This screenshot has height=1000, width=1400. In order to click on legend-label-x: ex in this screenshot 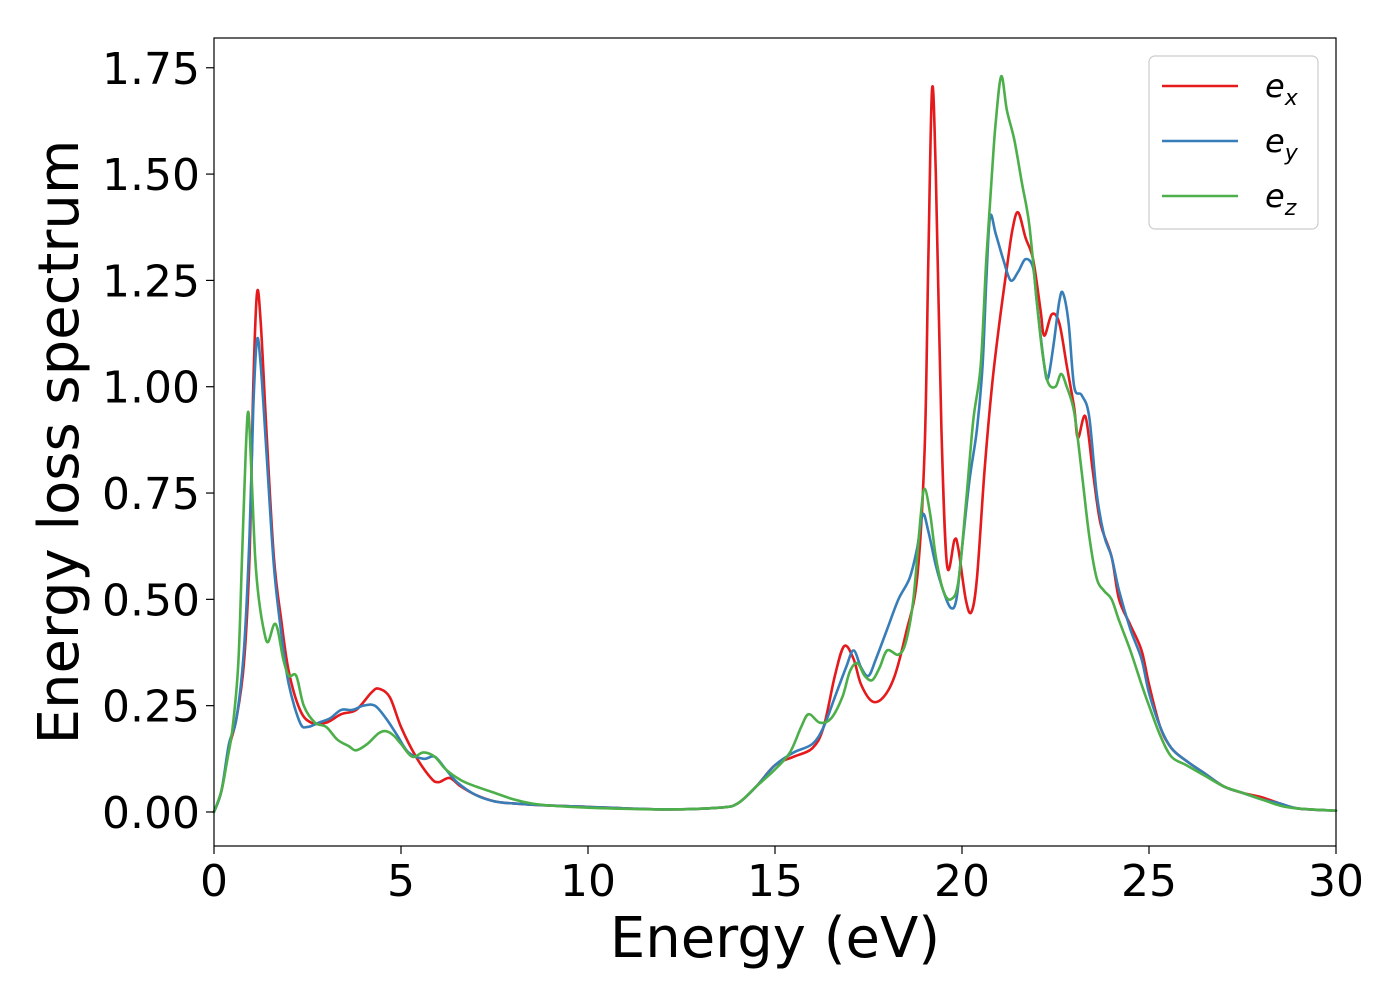, I will do `click(1282, 89)`.